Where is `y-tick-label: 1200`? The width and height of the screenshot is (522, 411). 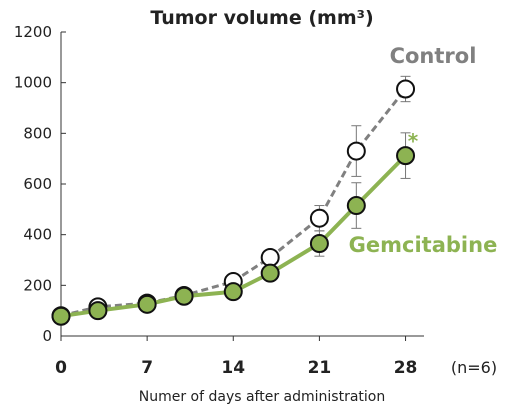
y-tick-label: 1200 is located at coordinates (33, 32).